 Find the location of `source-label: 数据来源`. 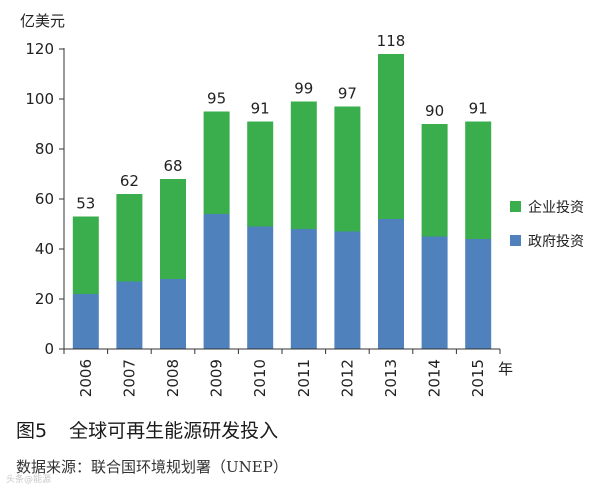

source-label: 数据来源 is located at coordinates (46, 467).